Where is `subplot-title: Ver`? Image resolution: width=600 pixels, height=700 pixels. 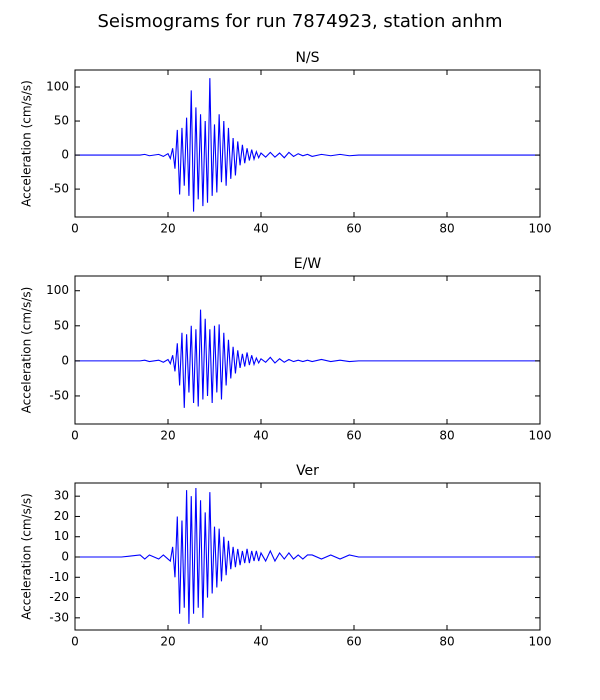 subplot-title: Ver is located at coordinates (307, 471).